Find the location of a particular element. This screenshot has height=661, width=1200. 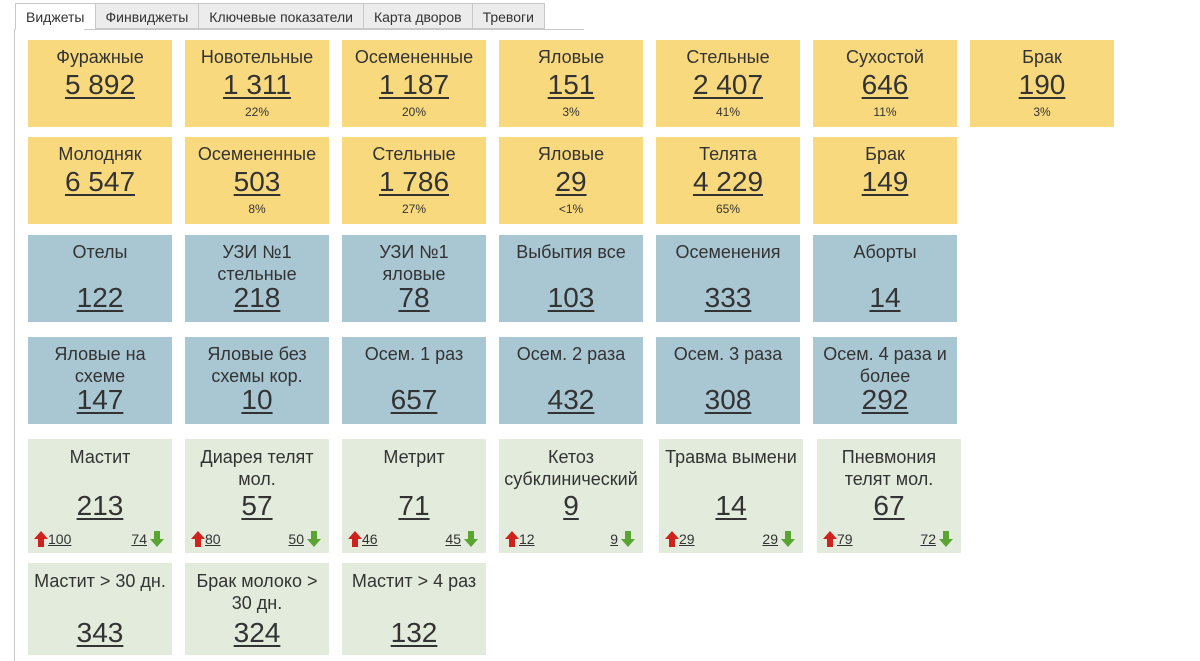

widget-value-link: 4 229 is located at coordinates (728, 181).